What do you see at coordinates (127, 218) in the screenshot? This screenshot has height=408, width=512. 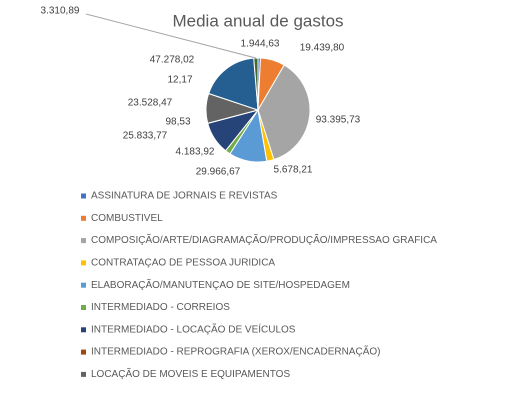 I see `legend-label: COMBUSTIVEL` at bounding box center [127, 218].